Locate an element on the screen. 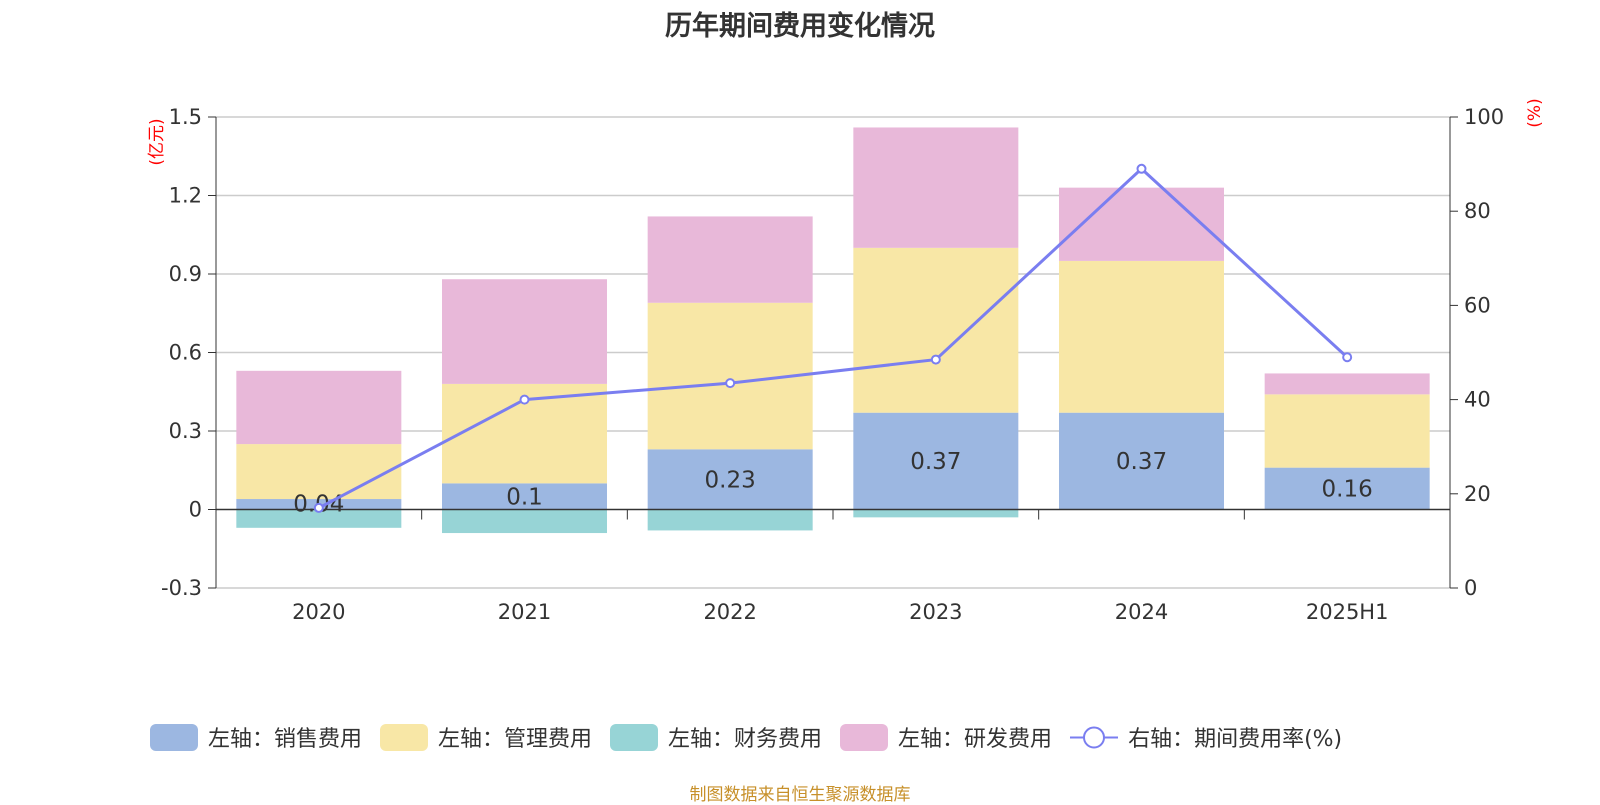  legend-label-finance: 左轴：财务费用 is located at coordinates (745, 739).